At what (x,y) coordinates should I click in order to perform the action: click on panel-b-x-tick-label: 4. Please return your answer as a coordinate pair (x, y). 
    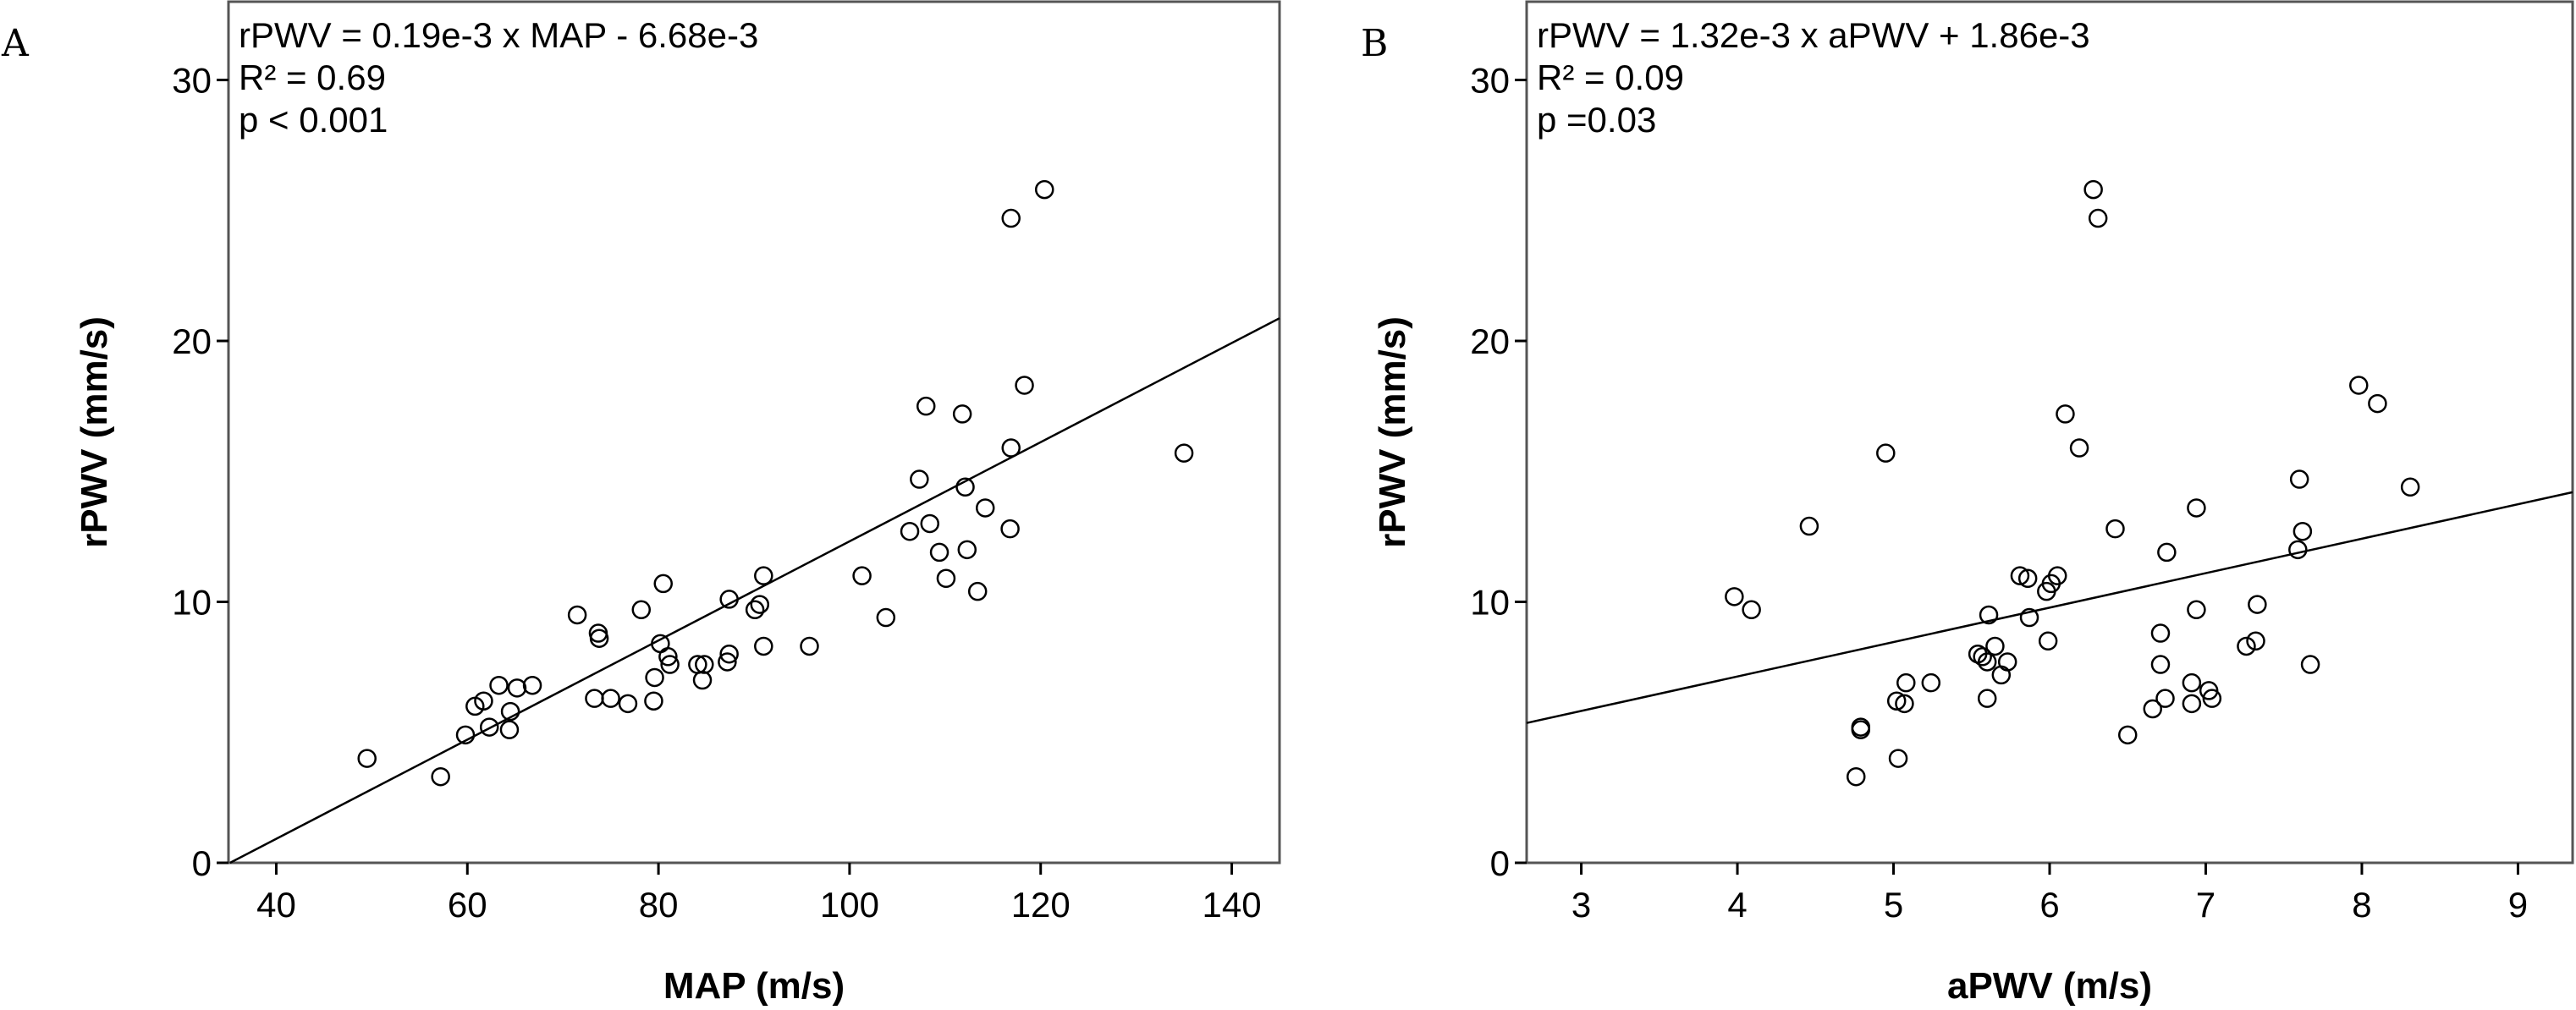
    Looking at the image, I should click on (1737, 905).